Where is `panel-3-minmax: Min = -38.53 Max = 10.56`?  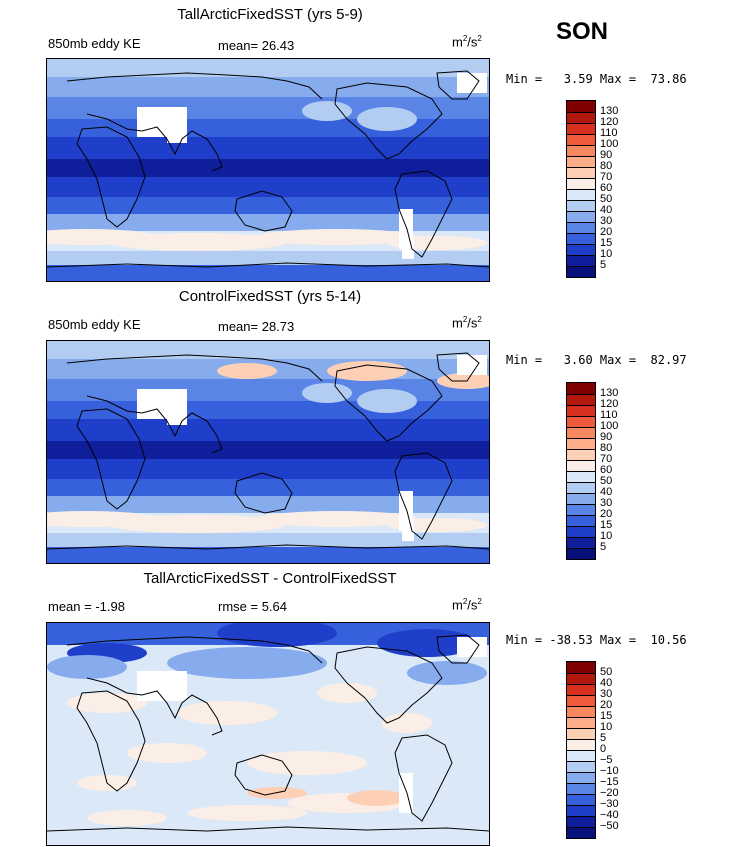 panel-3-minmax: Min = -38.53 Max = 10.56 is located at coordinates (596, 640).